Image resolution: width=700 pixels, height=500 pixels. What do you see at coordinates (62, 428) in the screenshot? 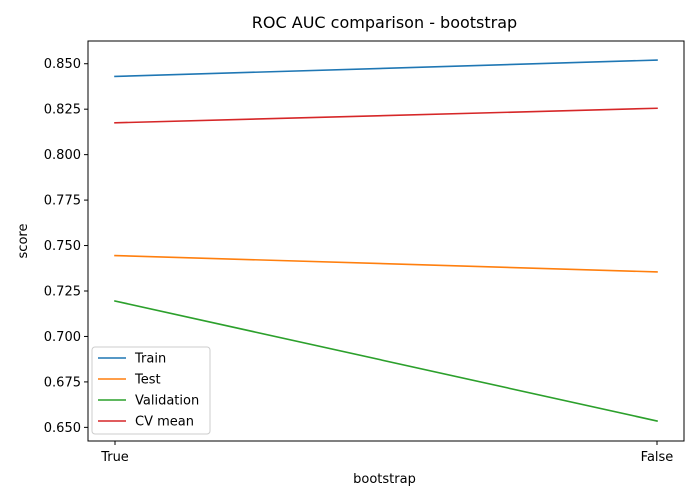
I see `y-tick-label: 0.650` at bounding box center [62, 428].